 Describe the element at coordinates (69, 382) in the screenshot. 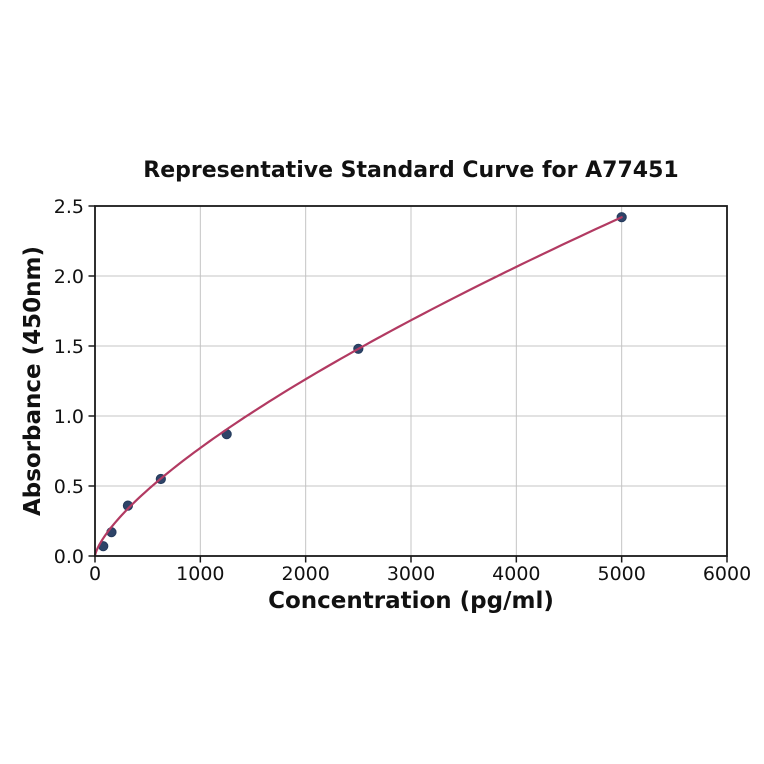

I see `y-tick-labels: 0.0 0.5 1.0 1.5 2.0 2.5` at that location.